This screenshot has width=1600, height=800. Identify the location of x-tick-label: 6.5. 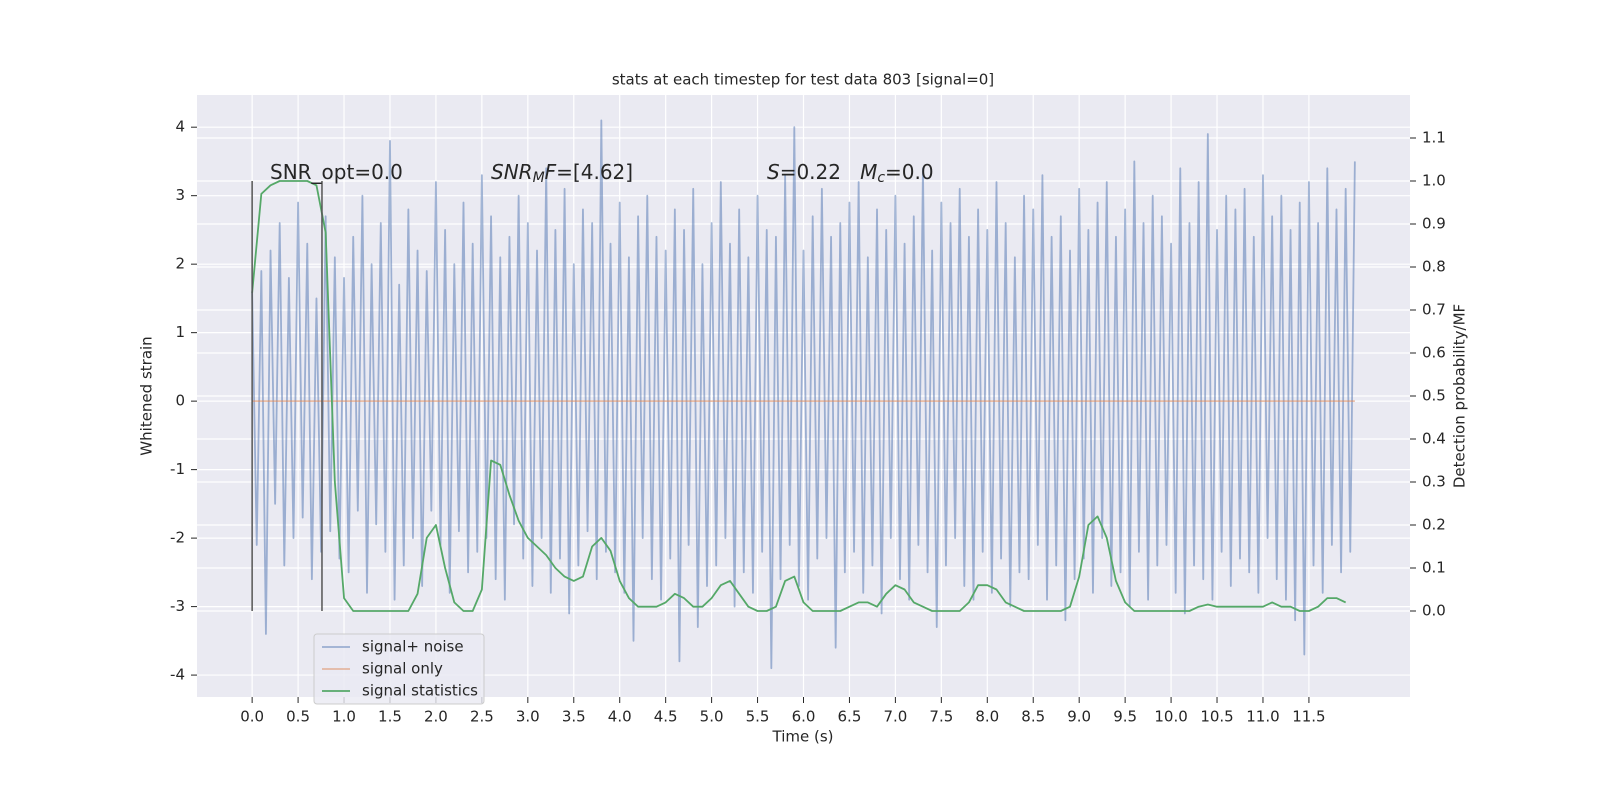
(850, 717).